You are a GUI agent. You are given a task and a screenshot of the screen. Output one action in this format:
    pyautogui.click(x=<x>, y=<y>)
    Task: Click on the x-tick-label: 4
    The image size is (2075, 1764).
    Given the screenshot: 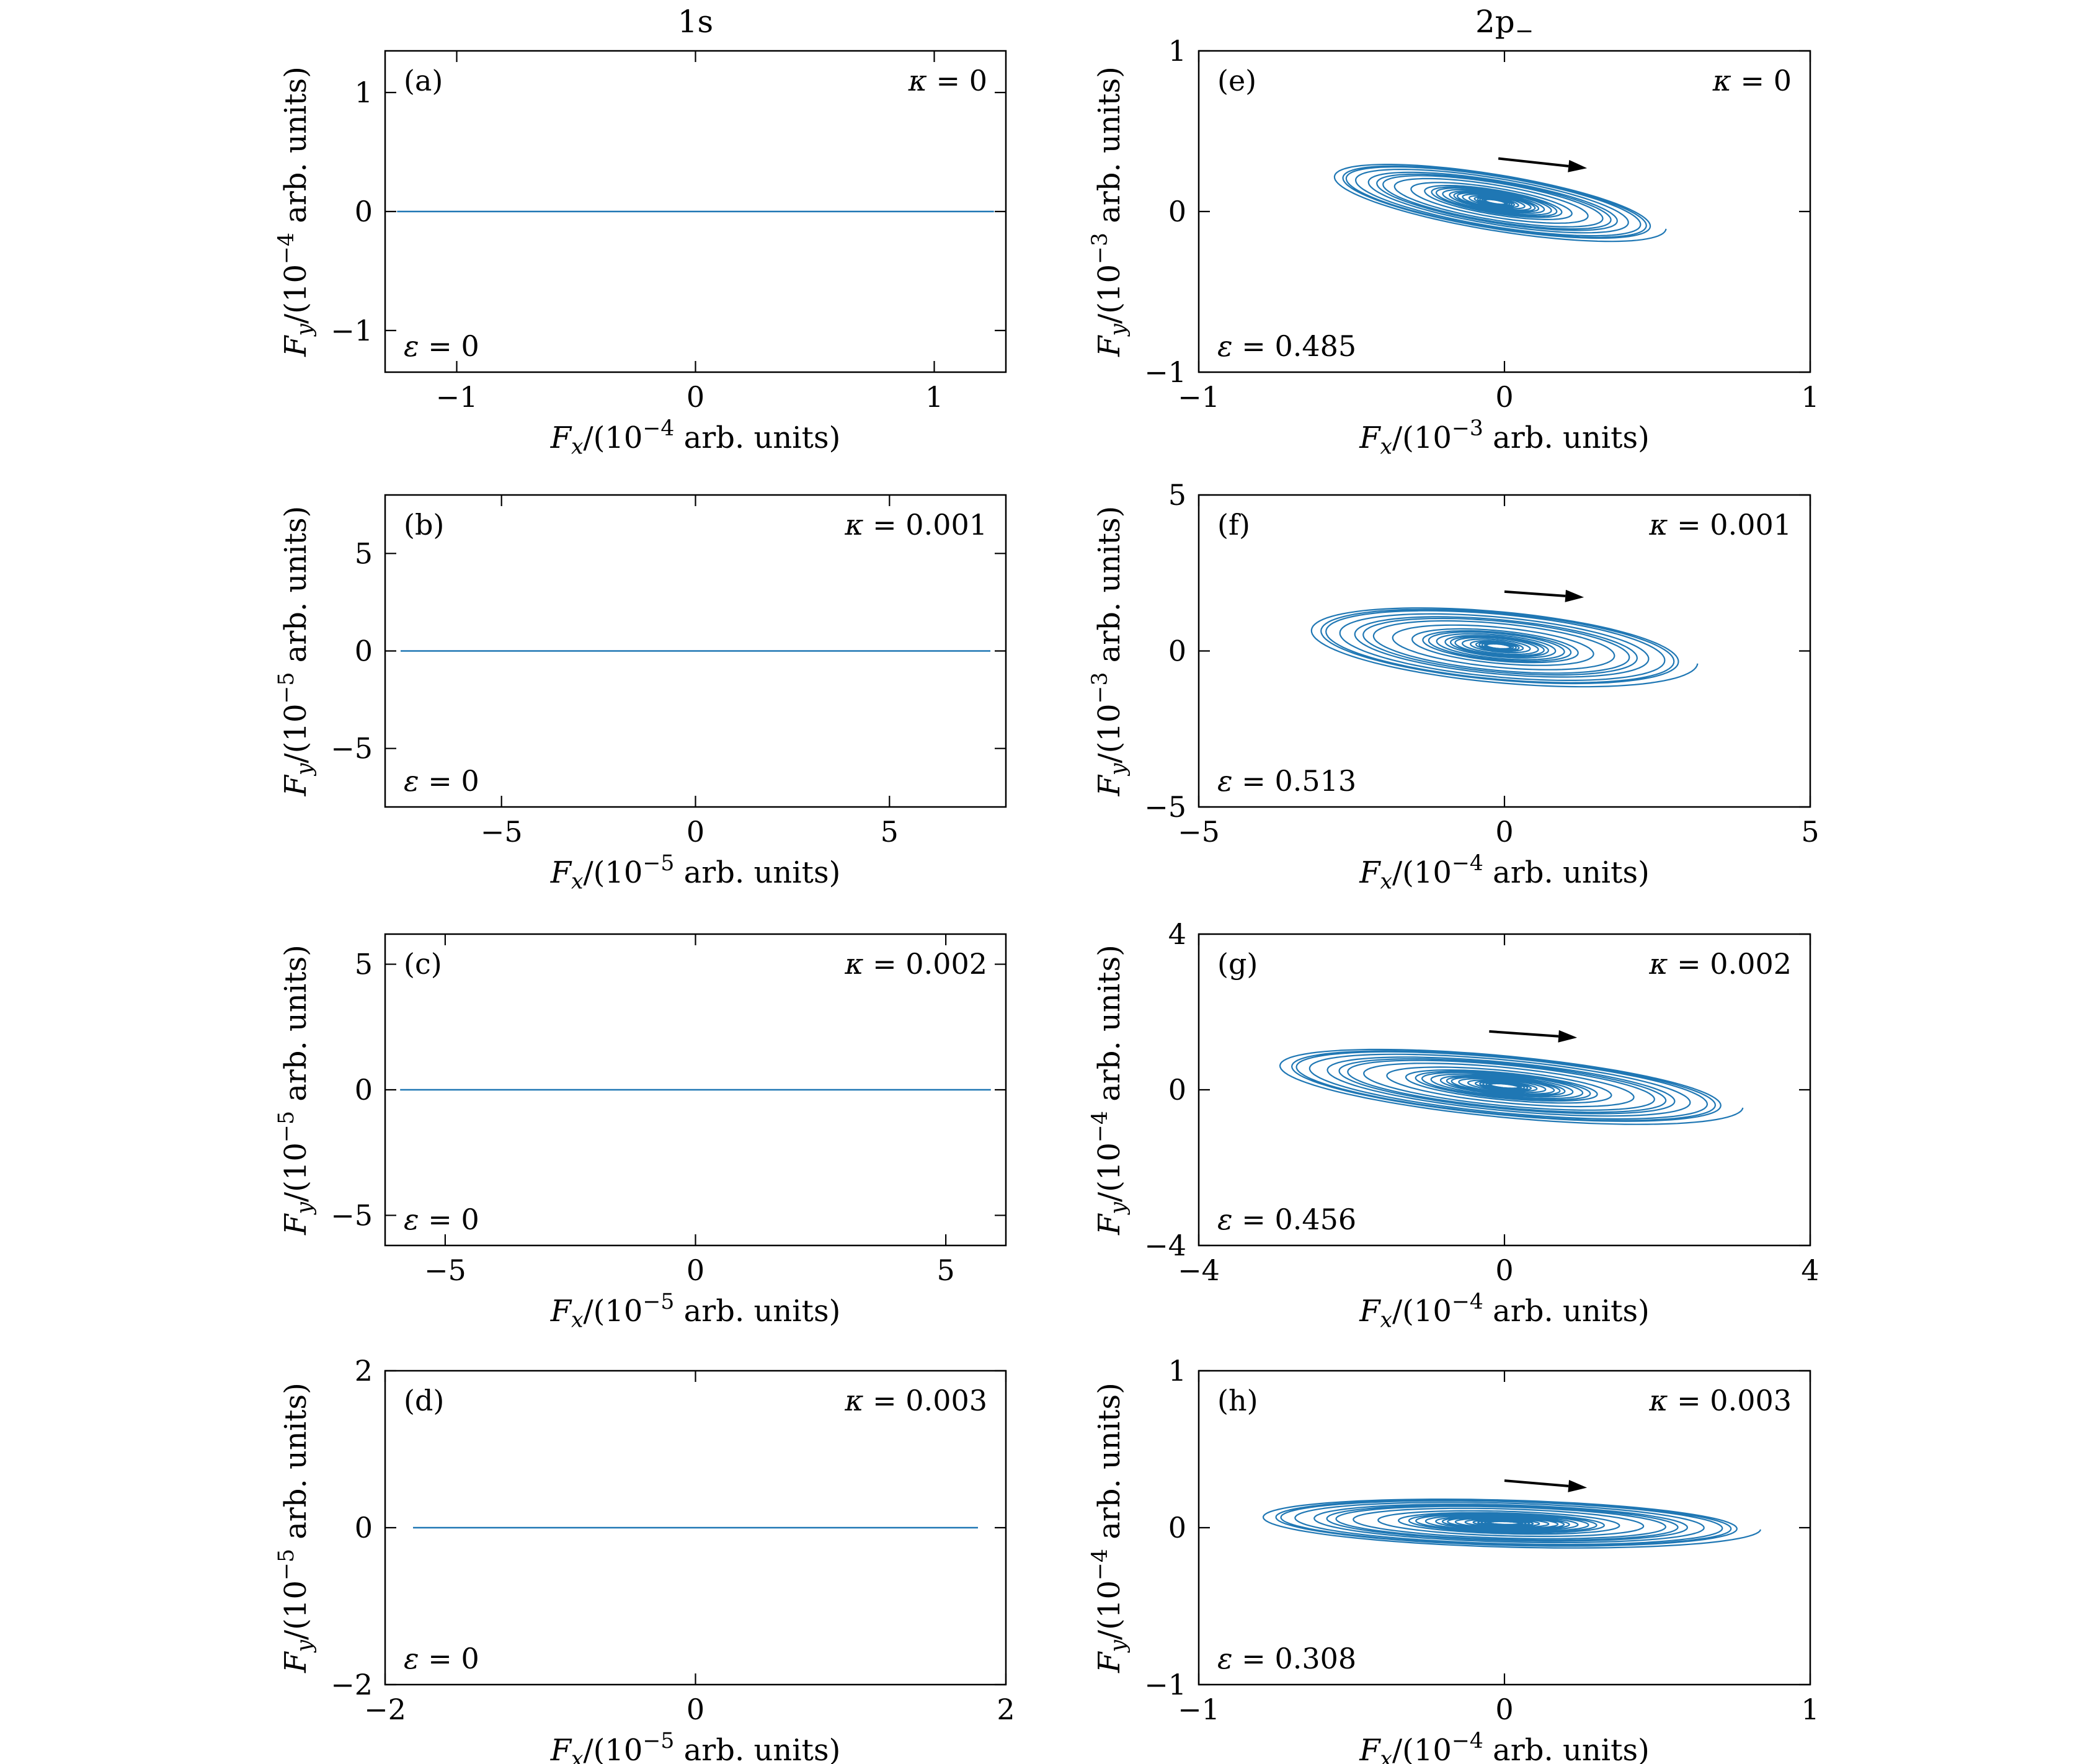 What is the action you would take?
    pyautogui.click(x=1810, y=1270)
    